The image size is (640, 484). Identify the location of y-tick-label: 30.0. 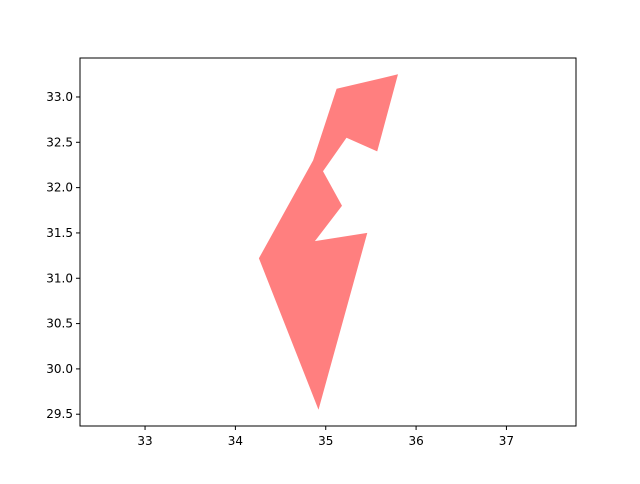
(59, 369).